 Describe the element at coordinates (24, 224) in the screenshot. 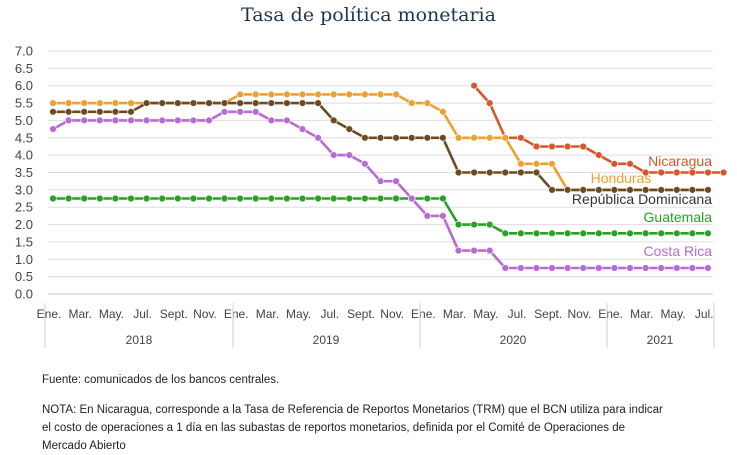

I see `y-tick-label: 2.0` at that location.